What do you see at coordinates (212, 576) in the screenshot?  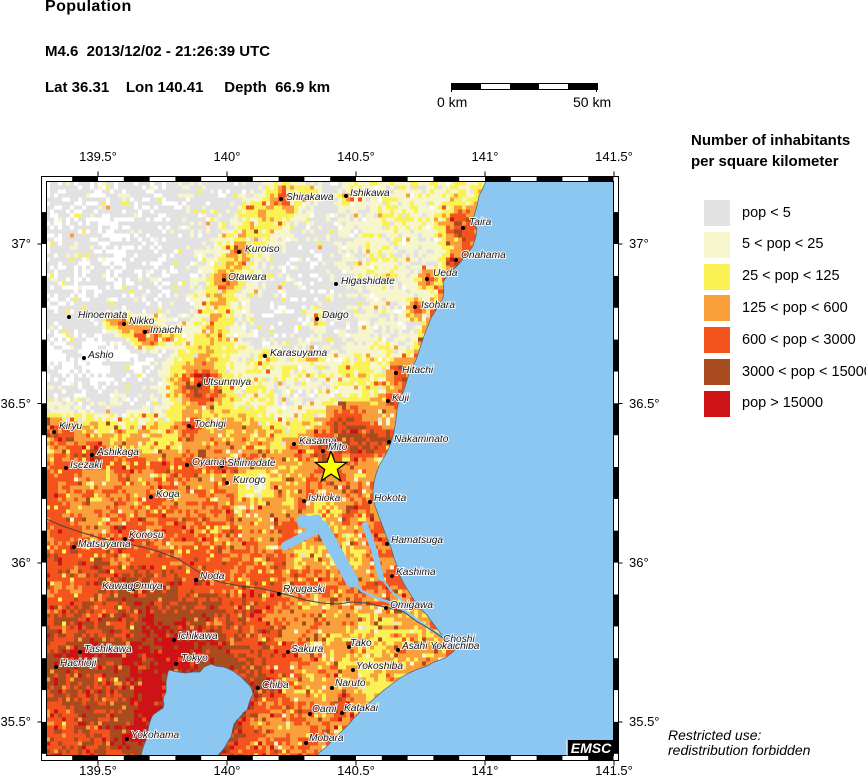 I see `svg-text: Noda` at bounding box center [212, 576].